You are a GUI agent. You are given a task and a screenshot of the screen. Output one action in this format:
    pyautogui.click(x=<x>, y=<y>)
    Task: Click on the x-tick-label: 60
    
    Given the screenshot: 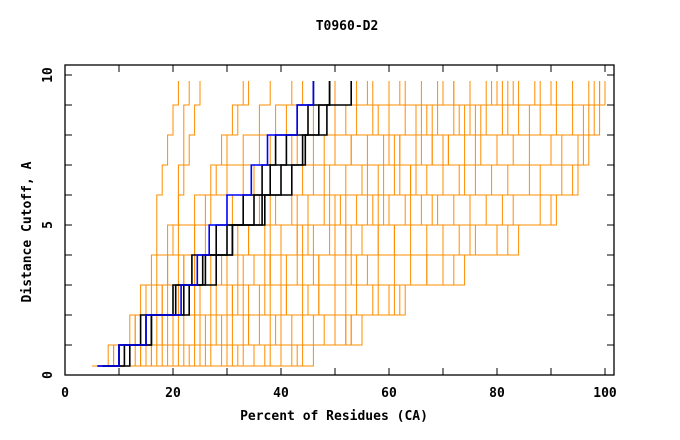 What is the action you would take?
    pyautogui.click(x=389, y=393)
    